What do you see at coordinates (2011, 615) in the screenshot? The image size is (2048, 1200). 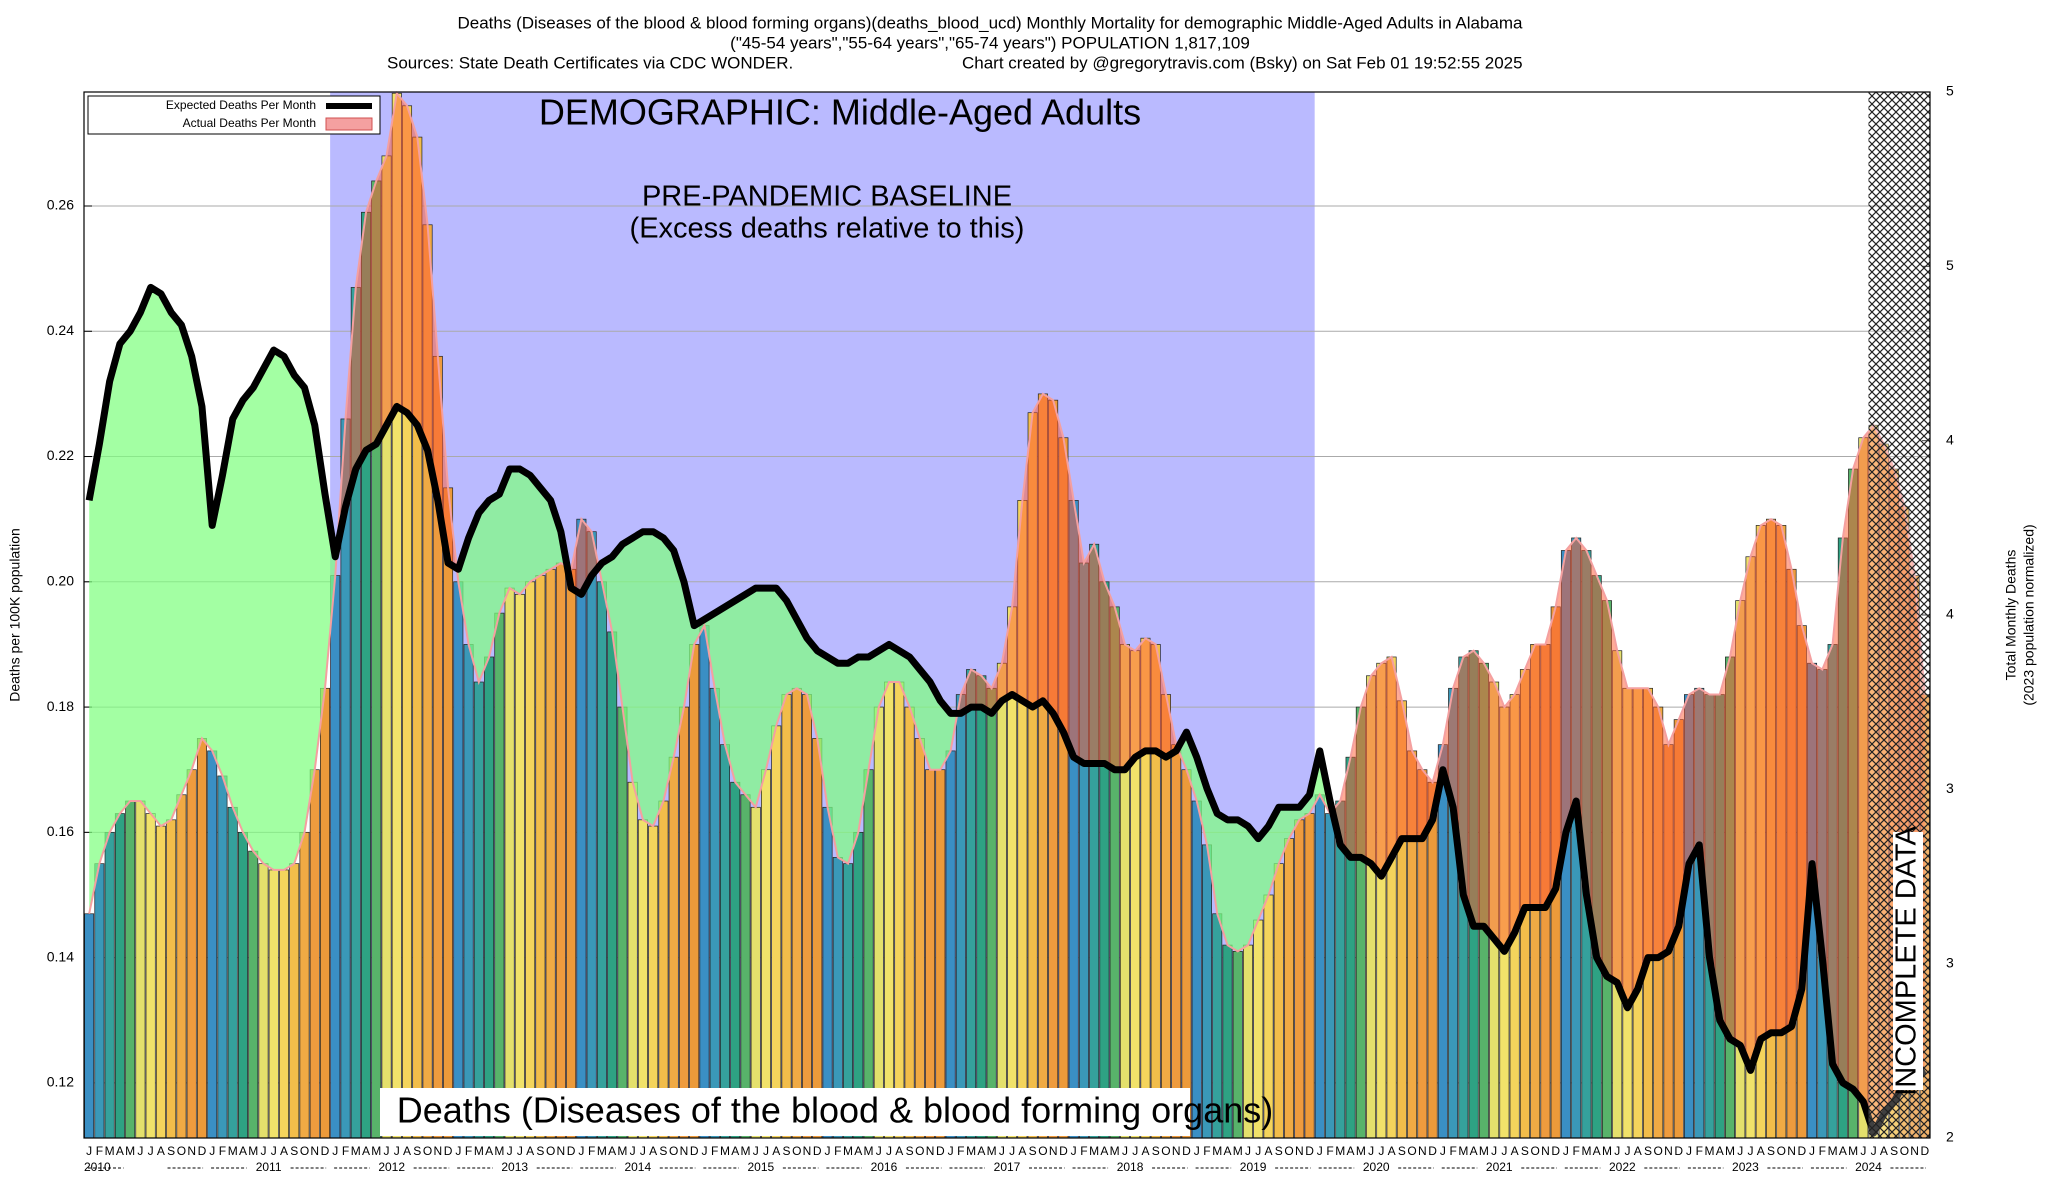 I see `y2-axis-label: Total Monthly Deaths` at bounding box center [2011, 615].